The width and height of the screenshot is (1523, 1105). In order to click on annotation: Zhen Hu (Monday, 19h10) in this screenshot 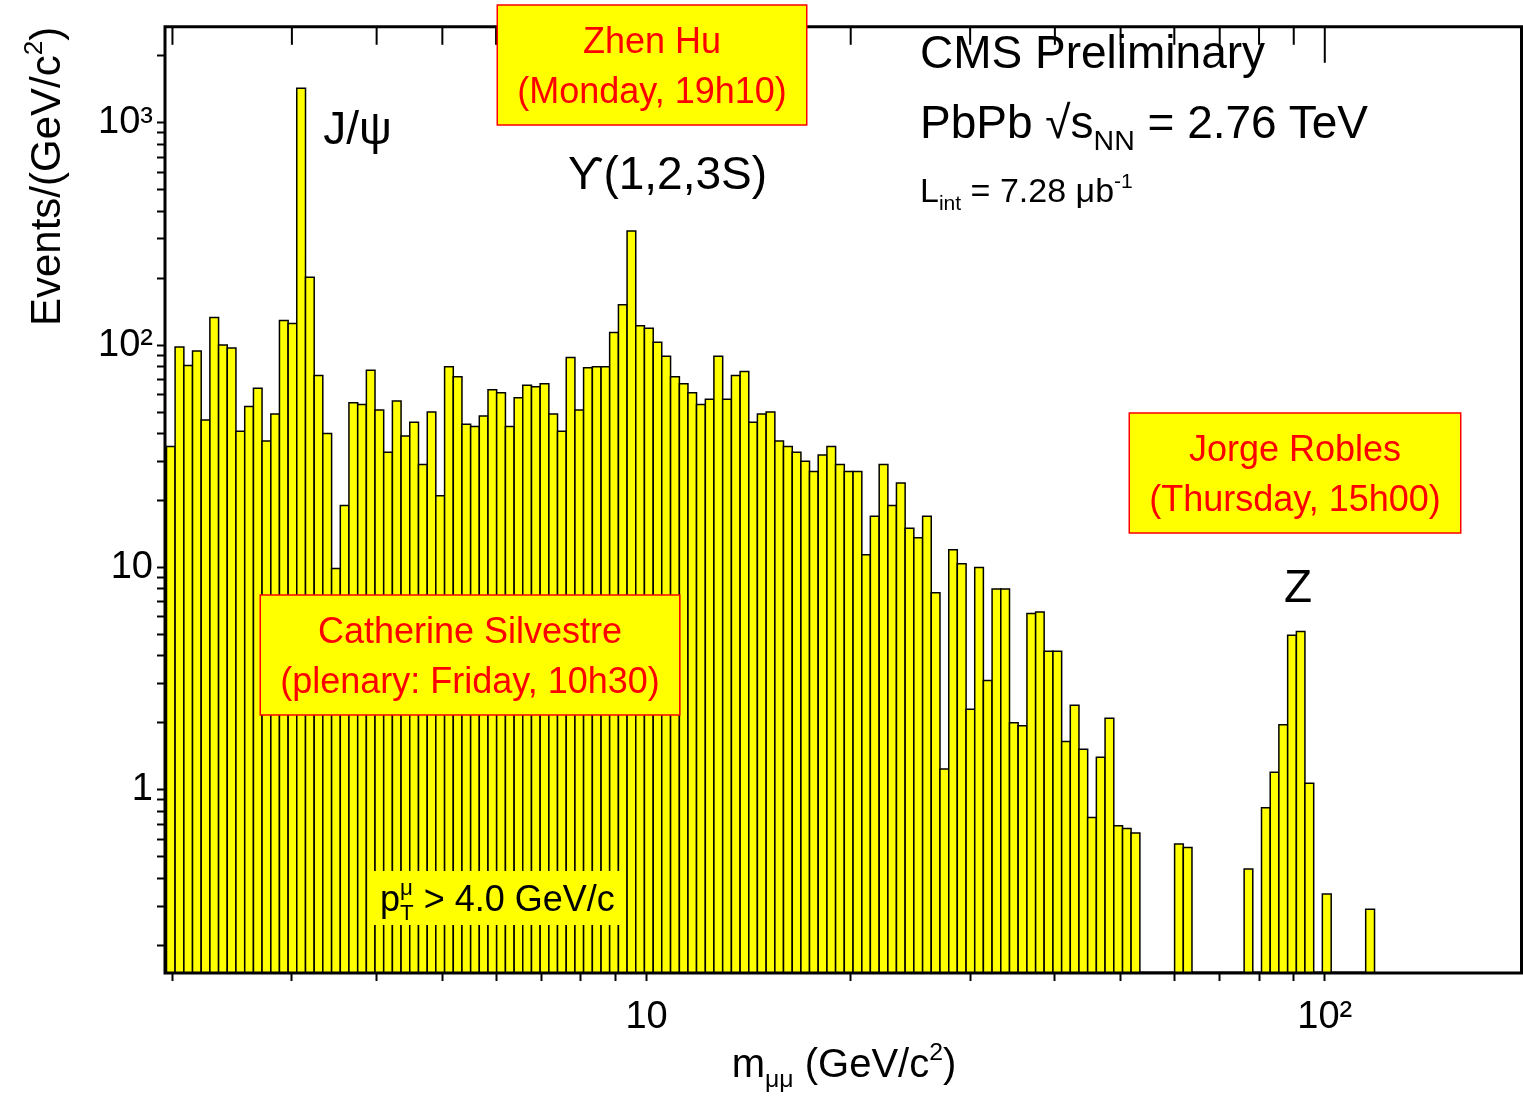, I will do `click(652, 65)`.